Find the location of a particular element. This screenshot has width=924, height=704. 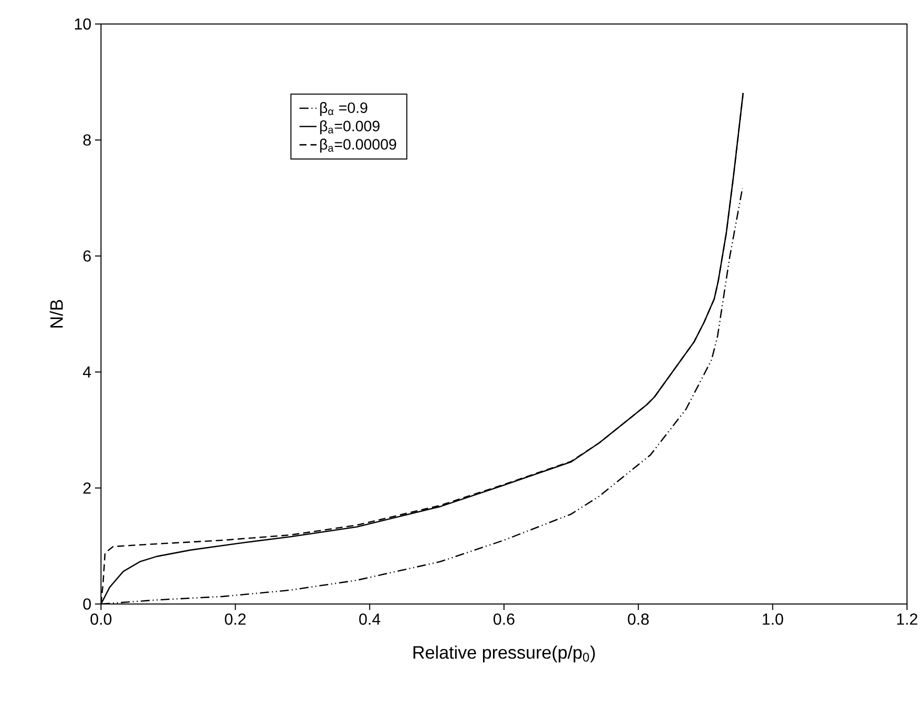

x-tick-label: 0.4 is located at coordinates (369, 619).